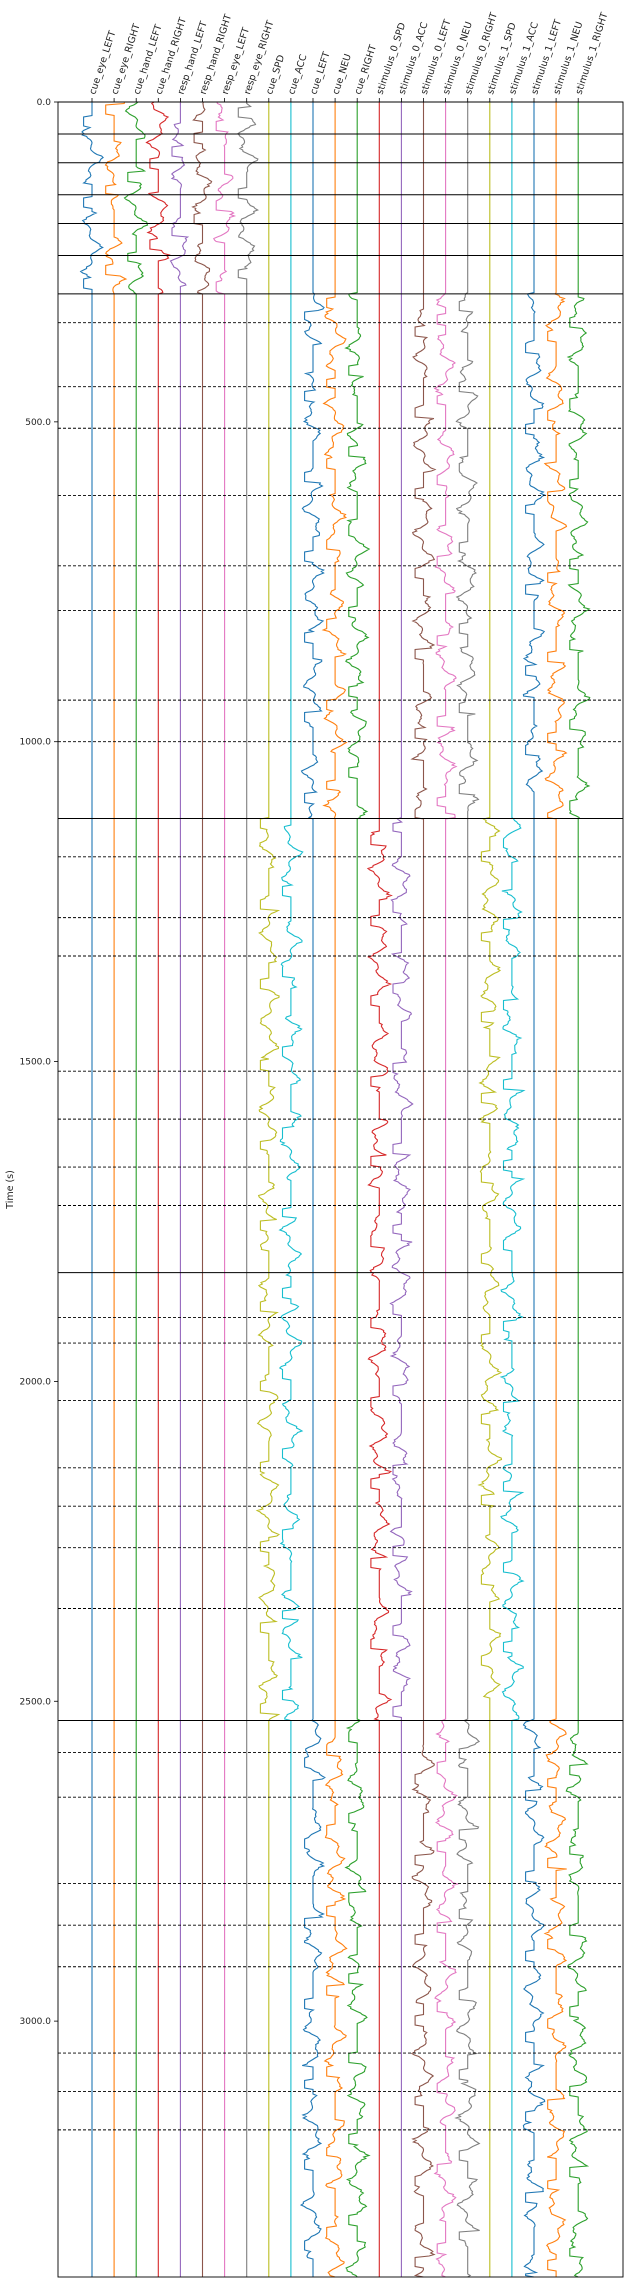 Image resolution: width=631 pixels, height=2287 pixels. I want to click on y-tick-label: 0.0, so click(44, 103).